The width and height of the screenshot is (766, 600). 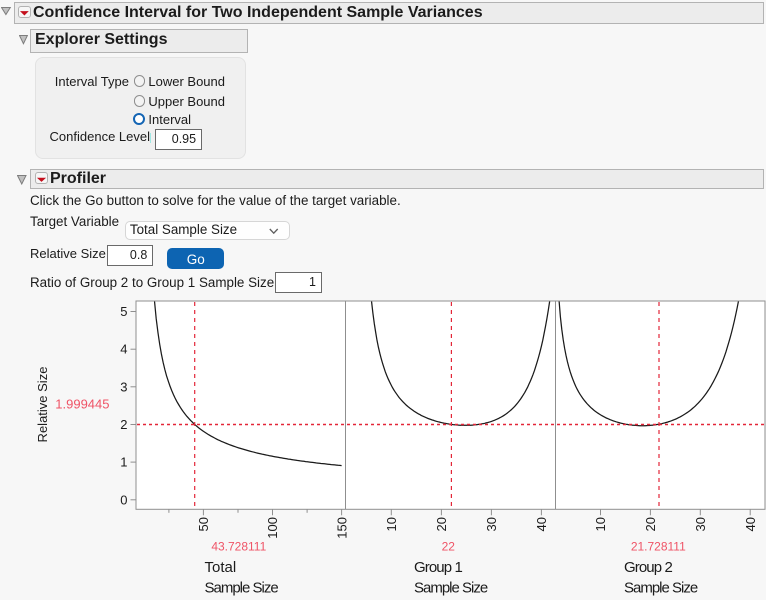 I want to click on svg-text: 43.728111, so click(x=238, y=547).